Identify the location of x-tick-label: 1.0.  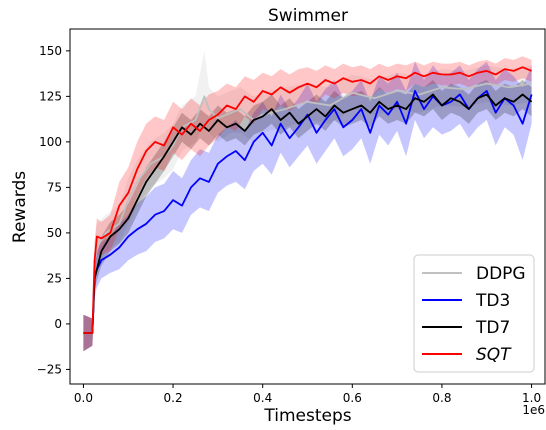
(531, 398).